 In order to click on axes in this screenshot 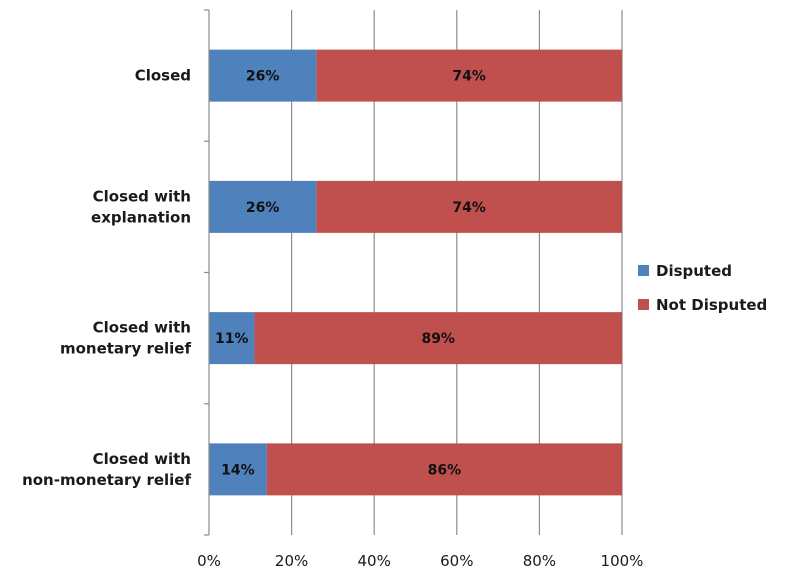, I will do `click(207, 272)`.